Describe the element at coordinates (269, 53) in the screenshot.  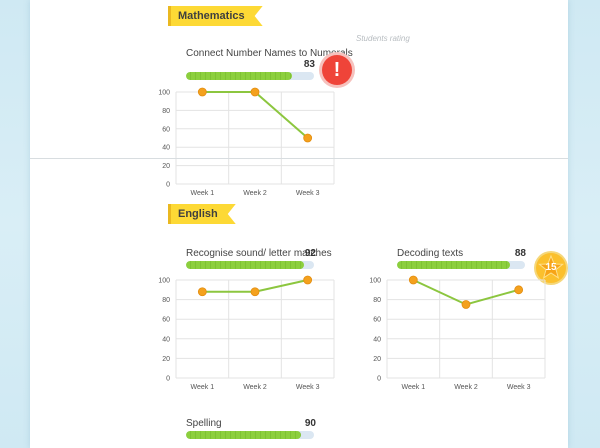
I see `skill-title: Connect Number Names to Numerals` at that location.